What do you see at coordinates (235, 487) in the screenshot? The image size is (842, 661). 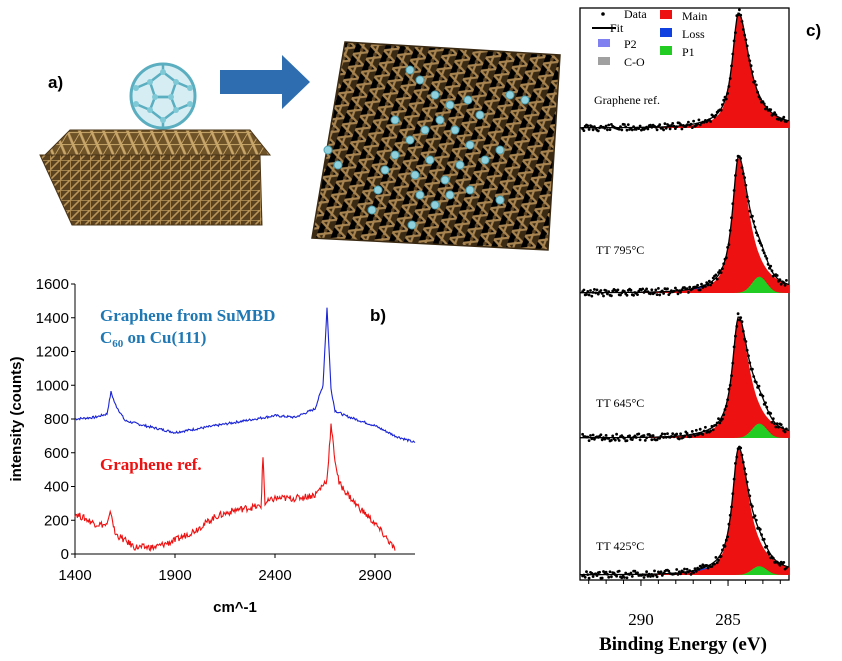 I see `series-line-ref` at bounding box center [235, 487].